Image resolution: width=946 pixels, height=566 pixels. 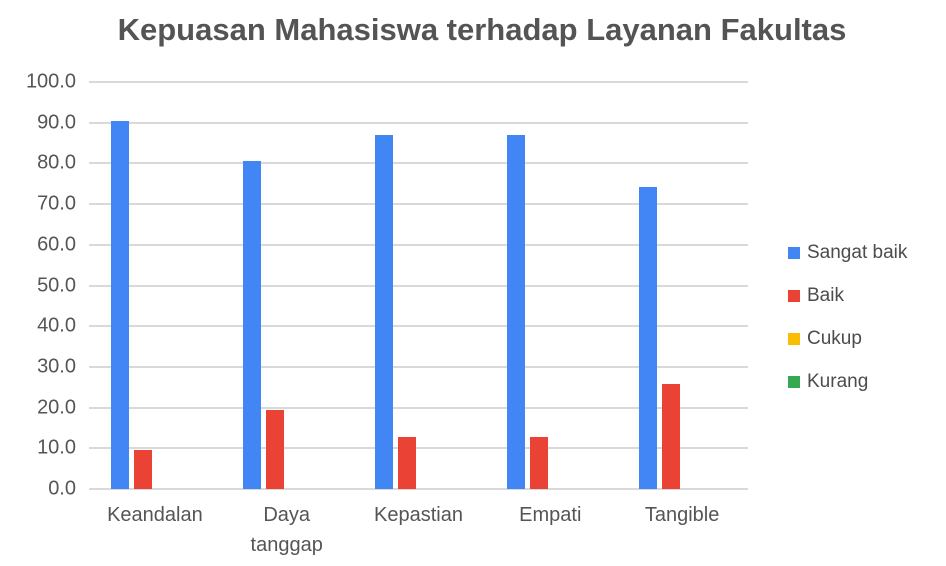 I want to click on y-tick-label: 0.0, so click(x=62, y=488).